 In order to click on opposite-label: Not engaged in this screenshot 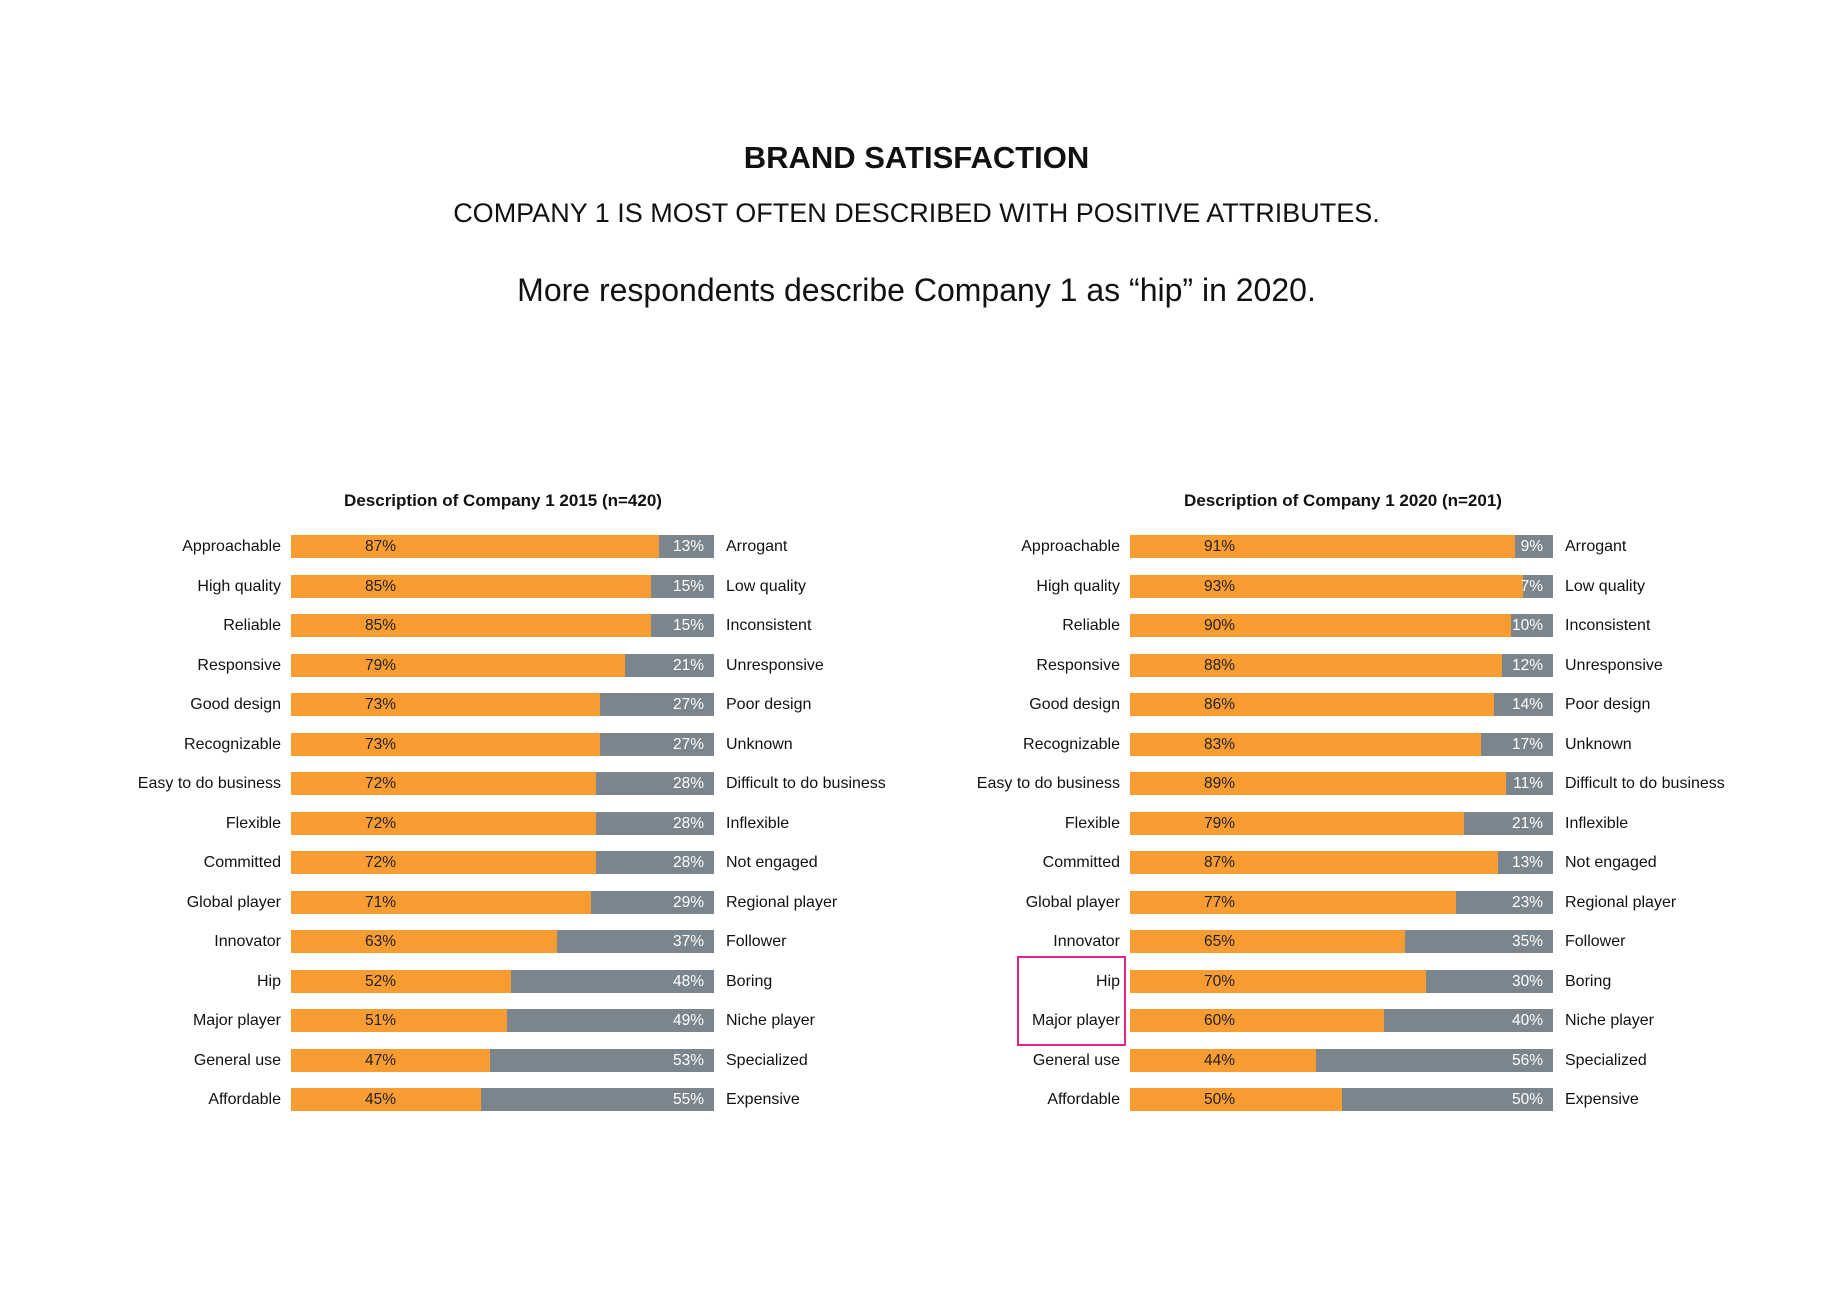, I will do `click(1611, 862)`.